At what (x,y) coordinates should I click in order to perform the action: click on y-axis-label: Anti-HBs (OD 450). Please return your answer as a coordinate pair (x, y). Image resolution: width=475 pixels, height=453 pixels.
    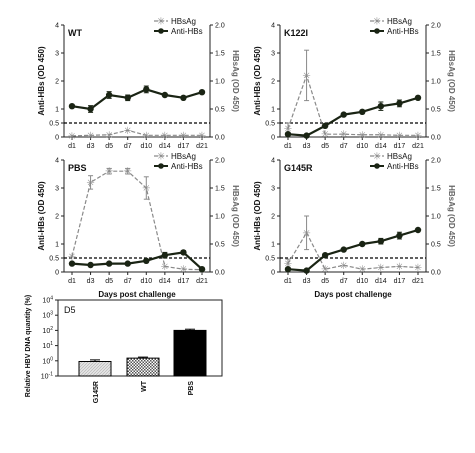
    Looking at the image, I should click on (257, 81).